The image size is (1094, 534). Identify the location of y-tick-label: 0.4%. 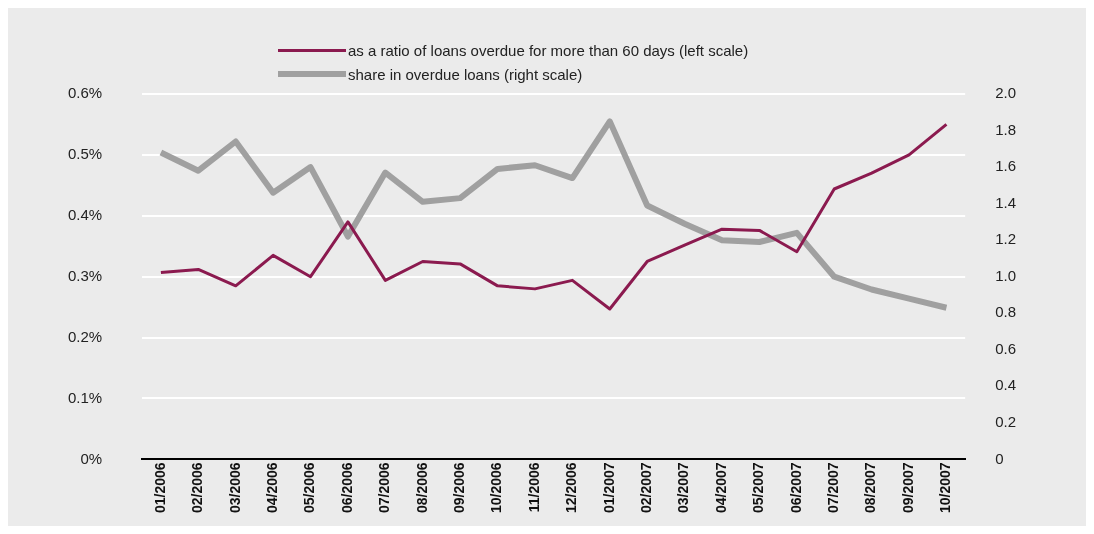
(85, 214).